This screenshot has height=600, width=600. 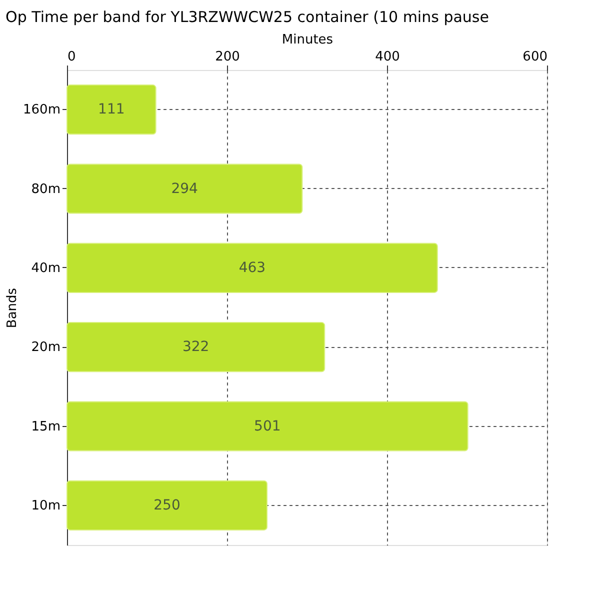 I want to click on y-tick-label: 40m, so click(x=45, y=268).